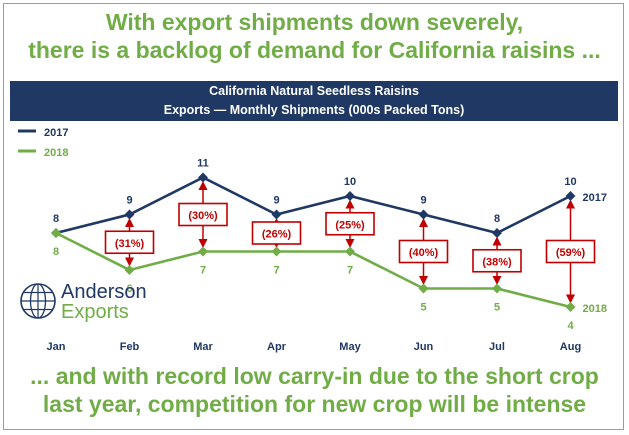 Image resolution: width=629 pixels, height=435 pixels. I want to click on value-label-2018-aug: 4, so click(570, 326).